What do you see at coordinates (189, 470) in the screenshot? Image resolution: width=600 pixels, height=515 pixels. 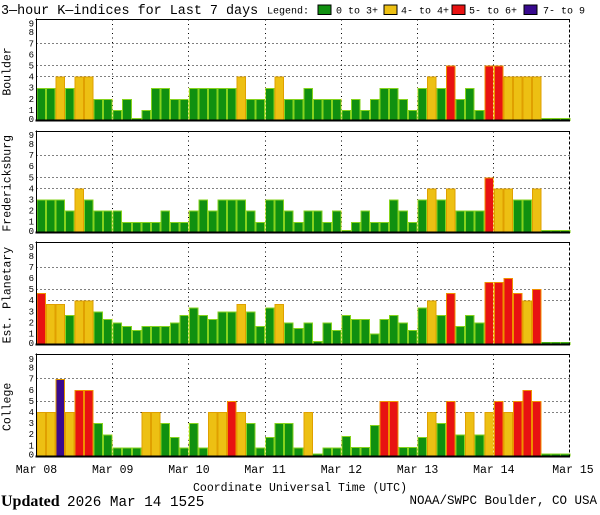 I see `svg-text: Mar 10` at bounding box center [189, 470].